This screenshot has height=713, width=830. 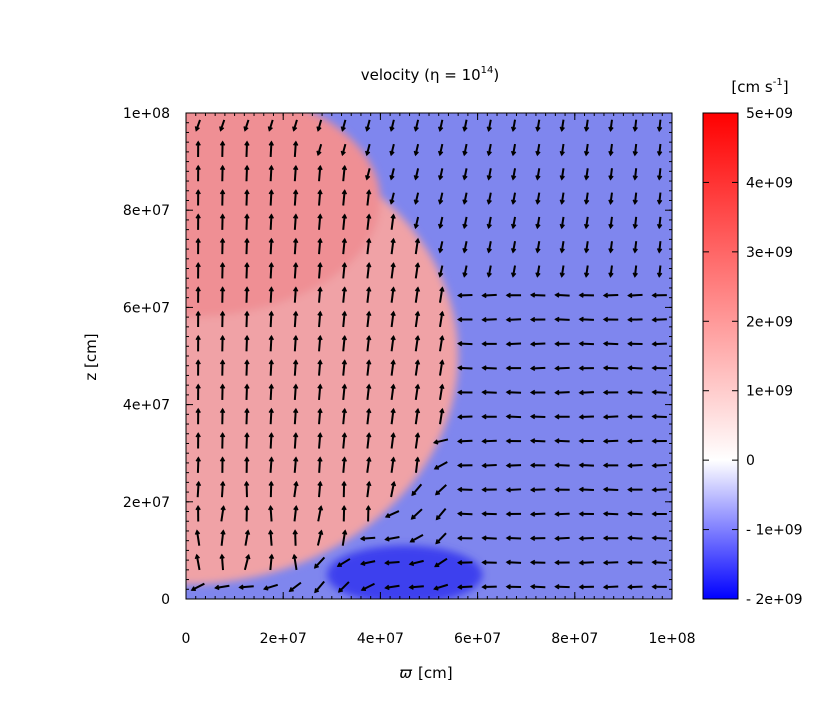 What do you see at coordinates (91, 356) in the screenshot?
I see `y-axis-label: z [cm]` at bounding box center [91, 356].